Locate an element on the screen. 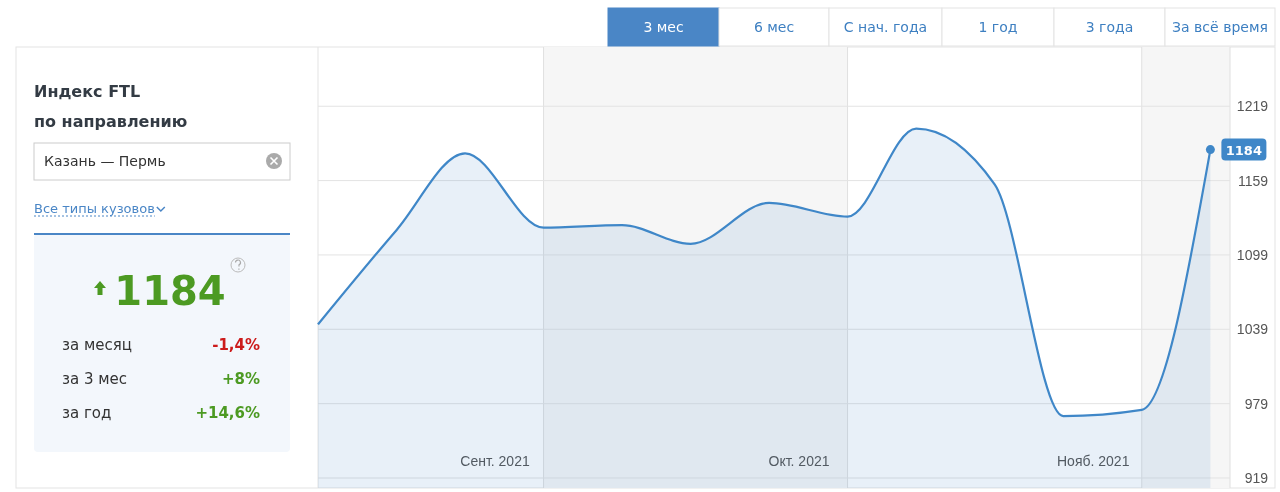 The image size is (1280, 492). text: Казань — Пермь is located at coordinates (105, 161).